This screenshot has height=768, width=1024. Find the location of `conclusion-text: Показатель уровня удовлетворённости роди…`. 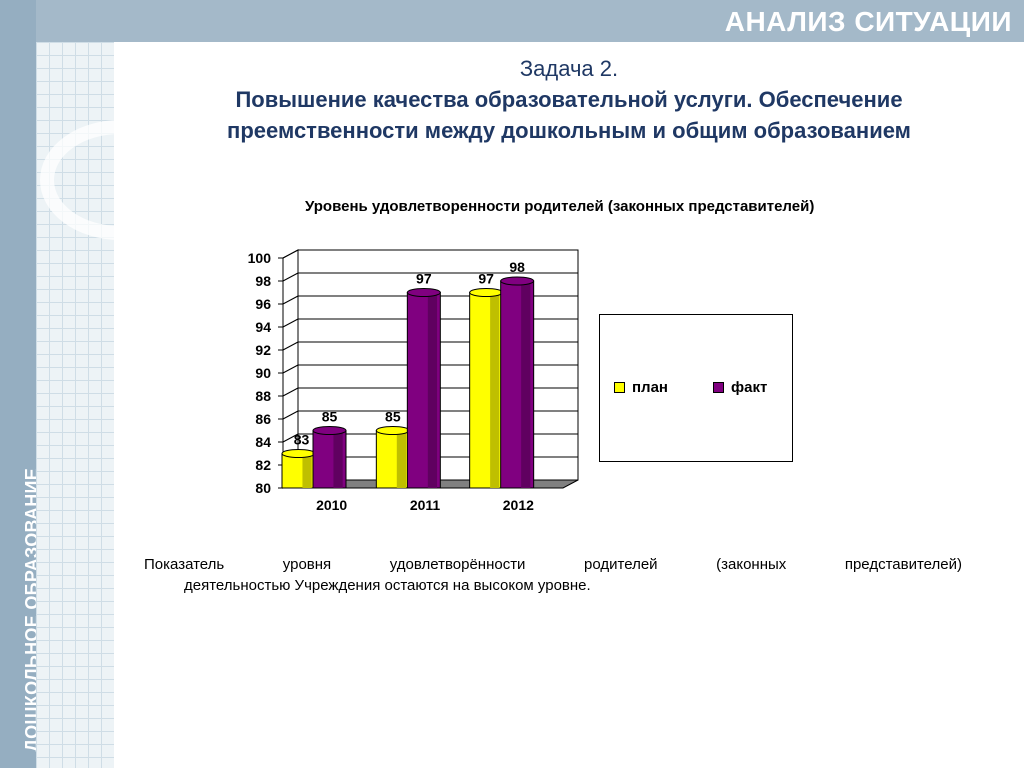

conclusion-text: Показатель уровня удовлетворённости роди… is located at coordinates (553, 575).